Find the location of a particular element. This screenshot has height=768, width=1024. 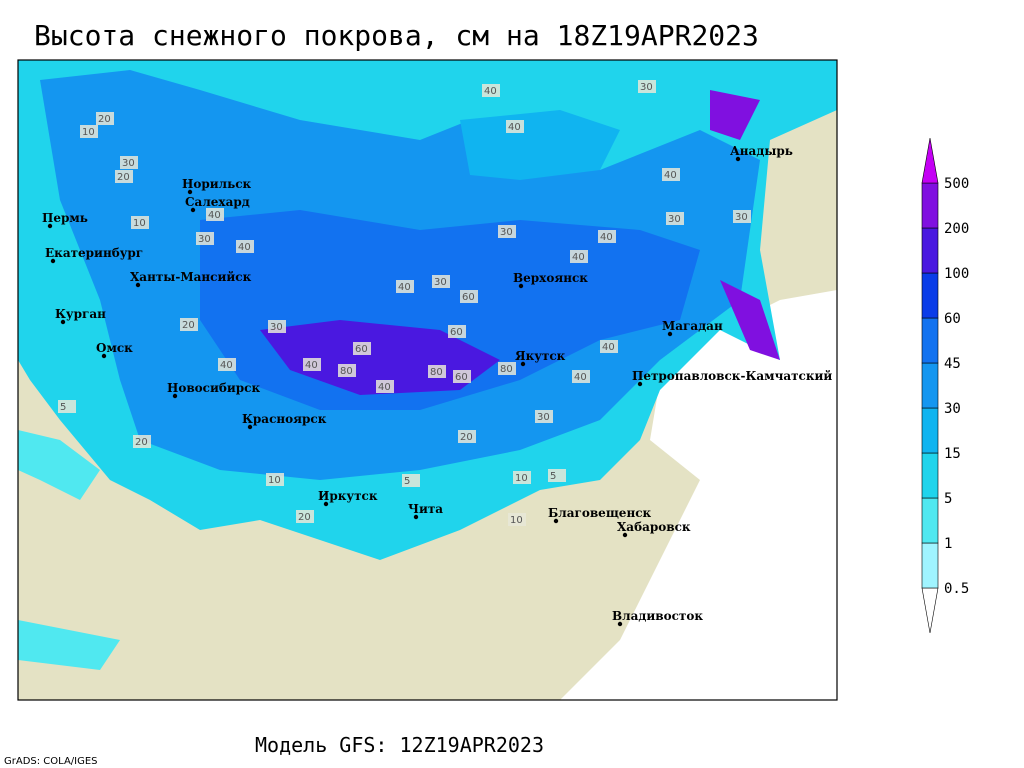

colorbar-label: 15 is located at coordinates (952, 454).